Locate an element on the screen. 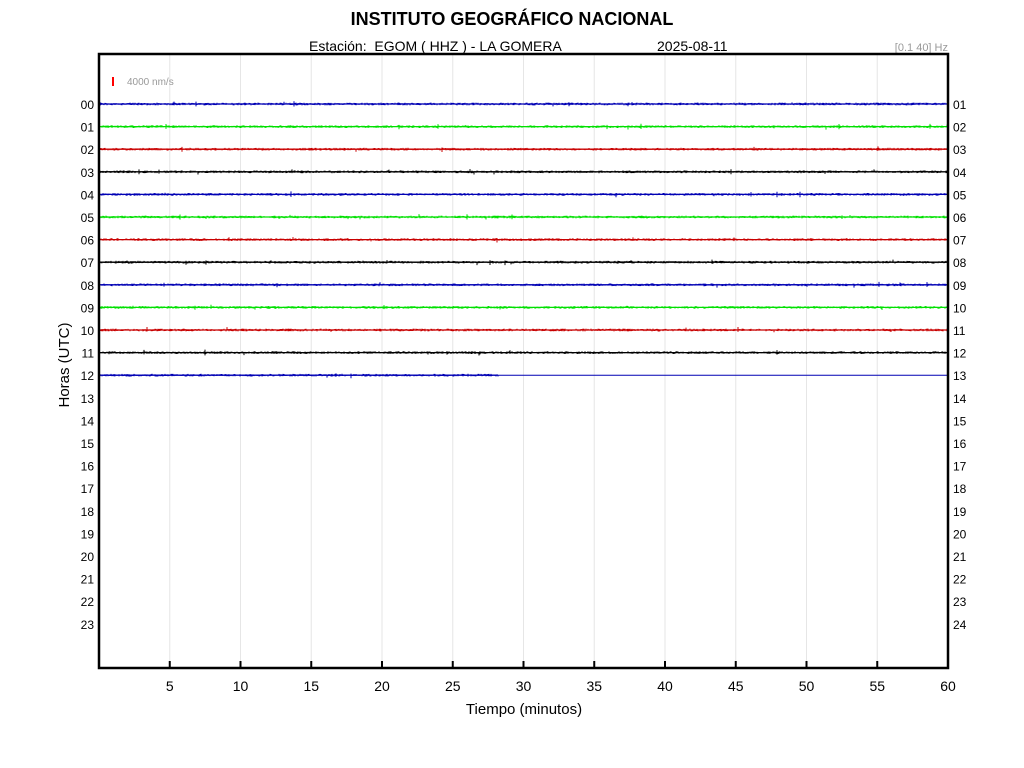 The width and height of the screenshot is (1024, 768). left-hour-label: 03 is located at coordinates (88, 173).